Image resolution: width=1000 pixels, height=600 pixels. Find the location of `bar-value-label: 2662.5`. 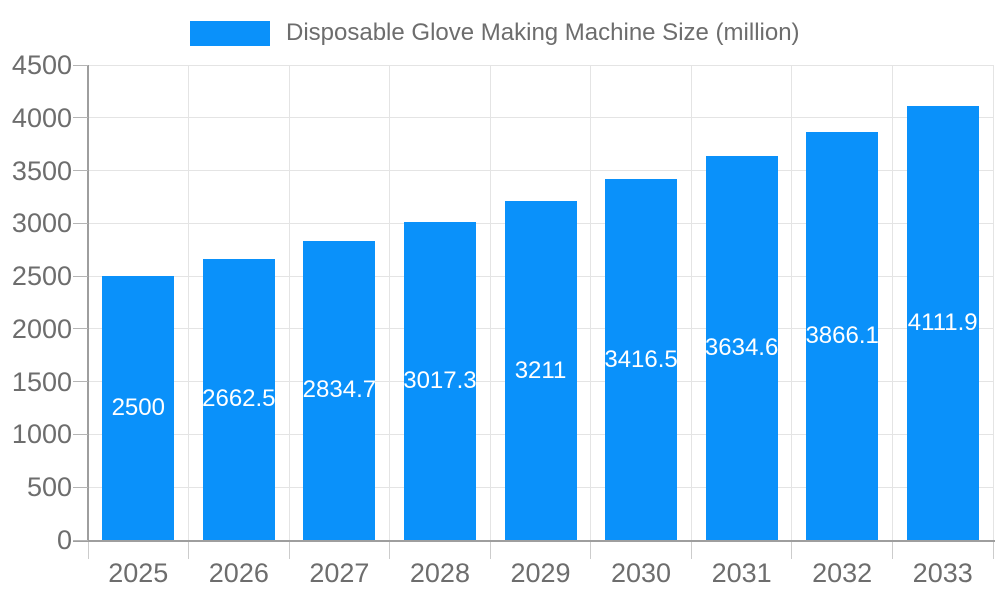

bar-value-label: 2662.5 is located at coordinates (239, 399).